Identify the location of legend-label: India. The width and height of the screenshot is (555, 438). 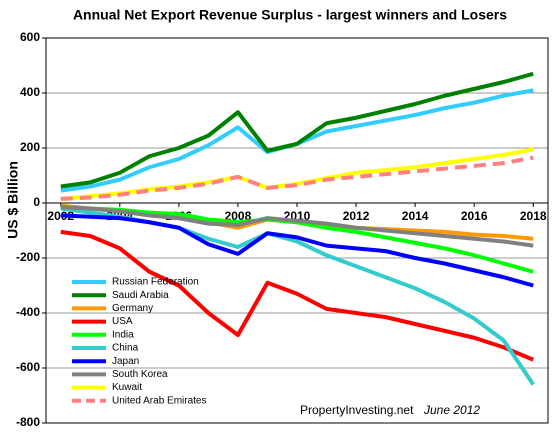
(123, 334).